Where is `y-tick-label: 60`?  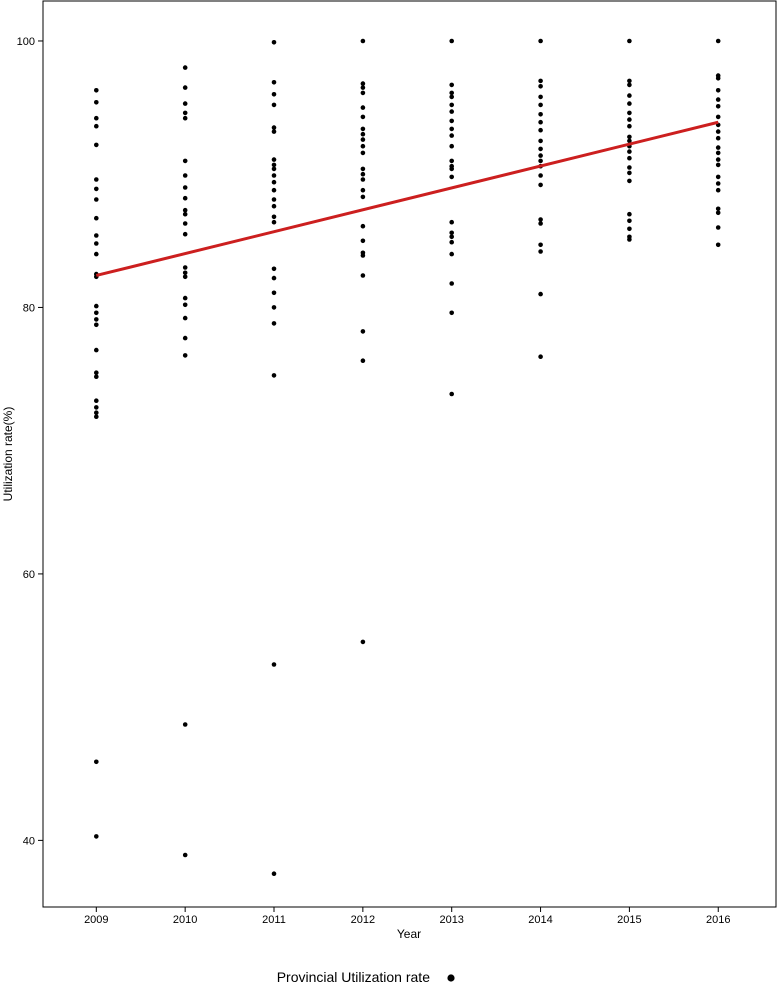
y-tick-label: 60 is located at coordinates (29, 575).